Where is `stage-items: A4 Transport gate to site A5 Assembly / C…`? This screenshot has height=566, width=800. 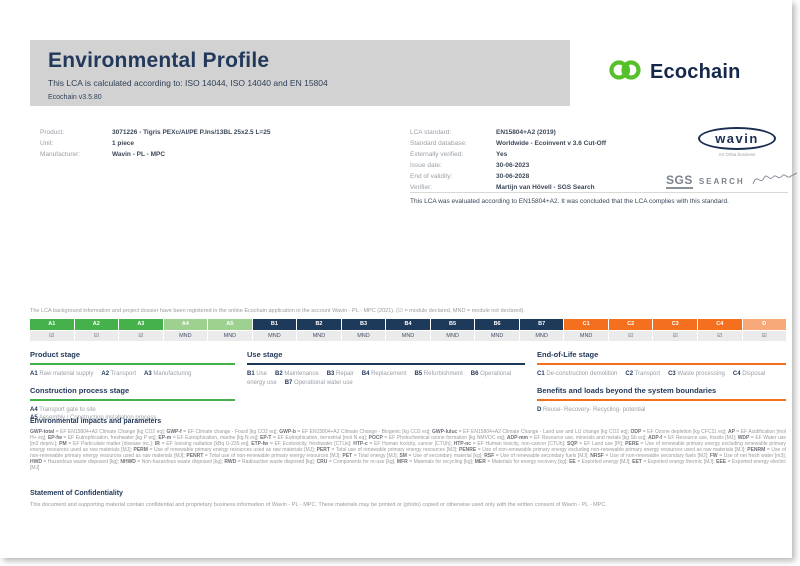
stage-items: A4 Transport gate to site A5 Assembly / C… is located at coordinates (132, 414).